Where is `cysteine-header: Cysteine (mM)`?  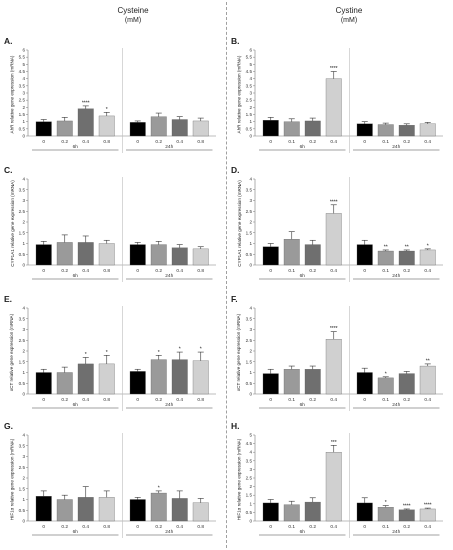
cysteine-header: Cysteine (mM) is located at coordinates (133, 16).